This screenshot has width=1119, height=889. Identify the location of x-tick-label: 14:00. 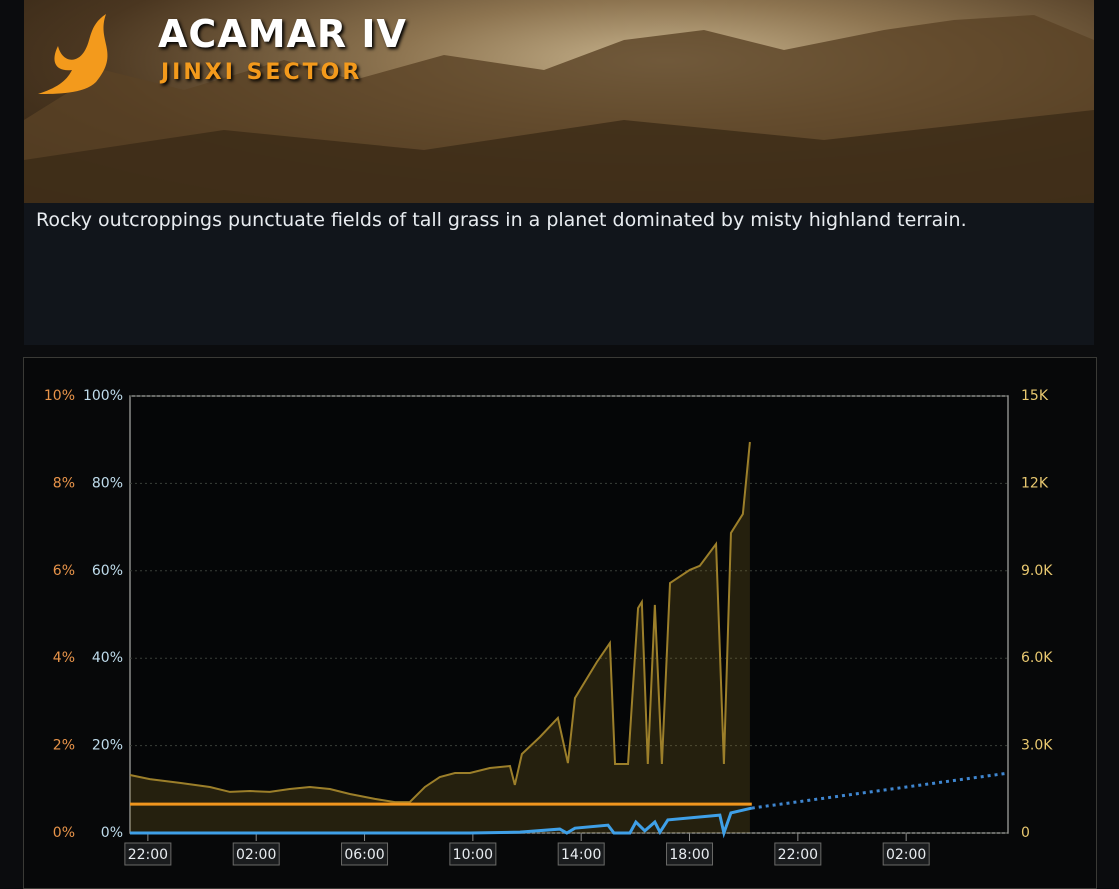
(581, 855).